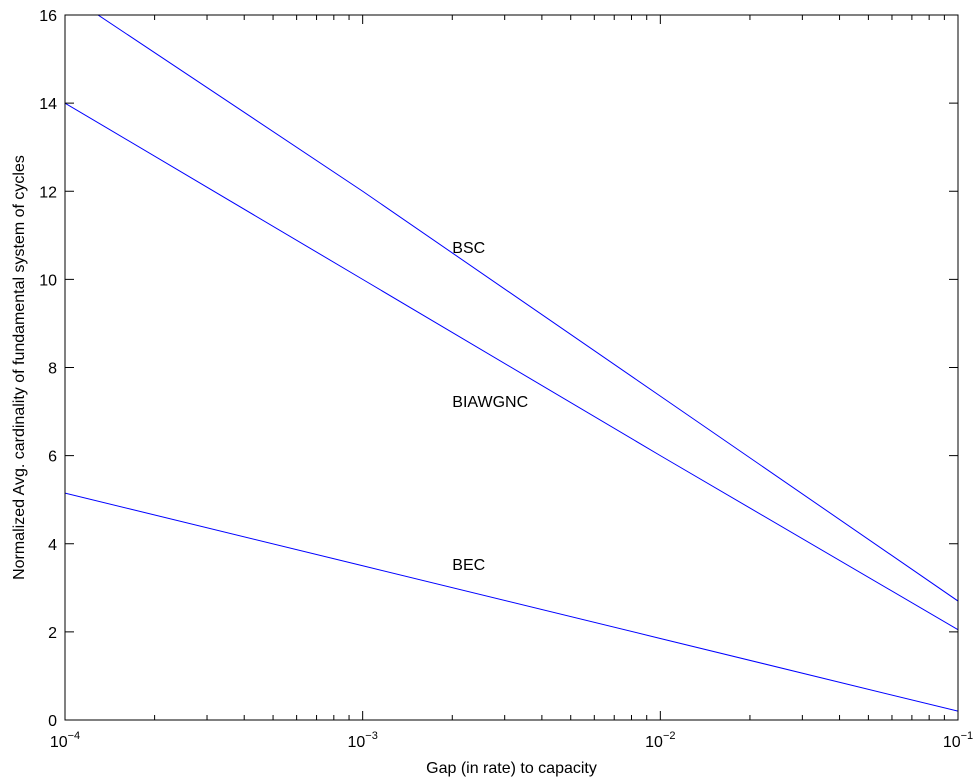 This screenshot has height=778, width=978. Describe the element at coordinates (958, 740) in the screenshot. I see `x-tick-label: 10⁻¹` at that location.